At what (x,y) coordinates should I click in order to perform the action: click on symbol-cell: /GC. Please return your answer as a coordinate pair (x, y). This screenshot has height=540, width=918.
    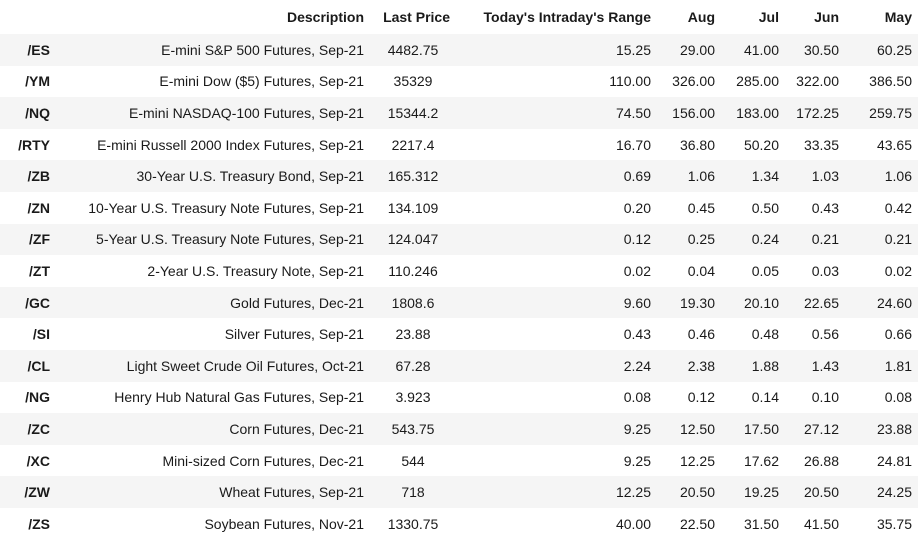
    Looking at the image, I should click on (37, 302).